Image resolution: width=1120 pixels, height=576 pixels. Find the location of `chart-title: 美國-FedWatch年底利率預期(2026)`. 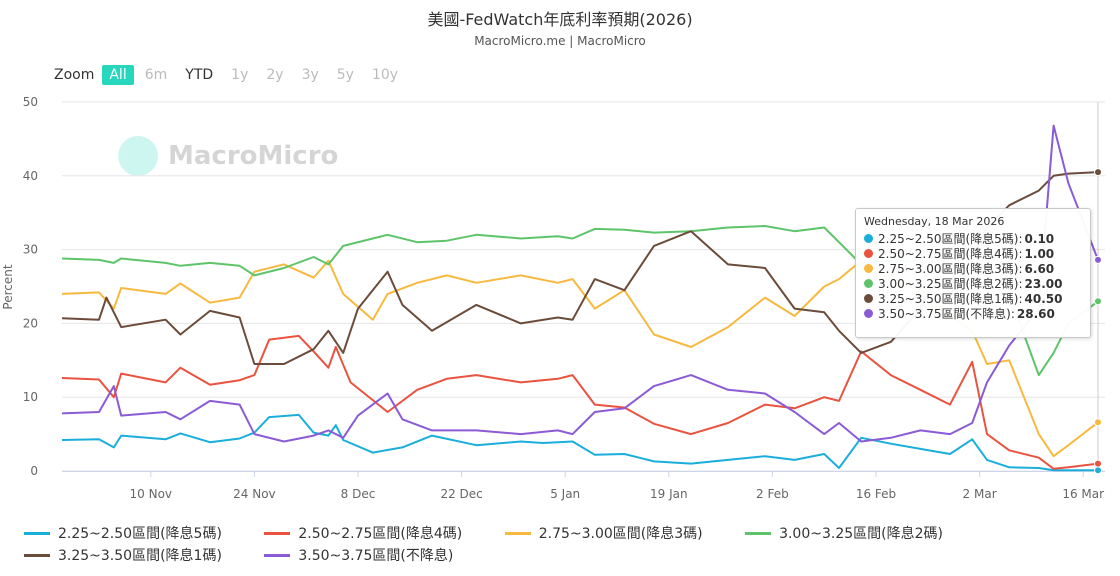

chart-title: 美國-FedWatch年底利率預期(2026) is located at coordinates (560, 19).